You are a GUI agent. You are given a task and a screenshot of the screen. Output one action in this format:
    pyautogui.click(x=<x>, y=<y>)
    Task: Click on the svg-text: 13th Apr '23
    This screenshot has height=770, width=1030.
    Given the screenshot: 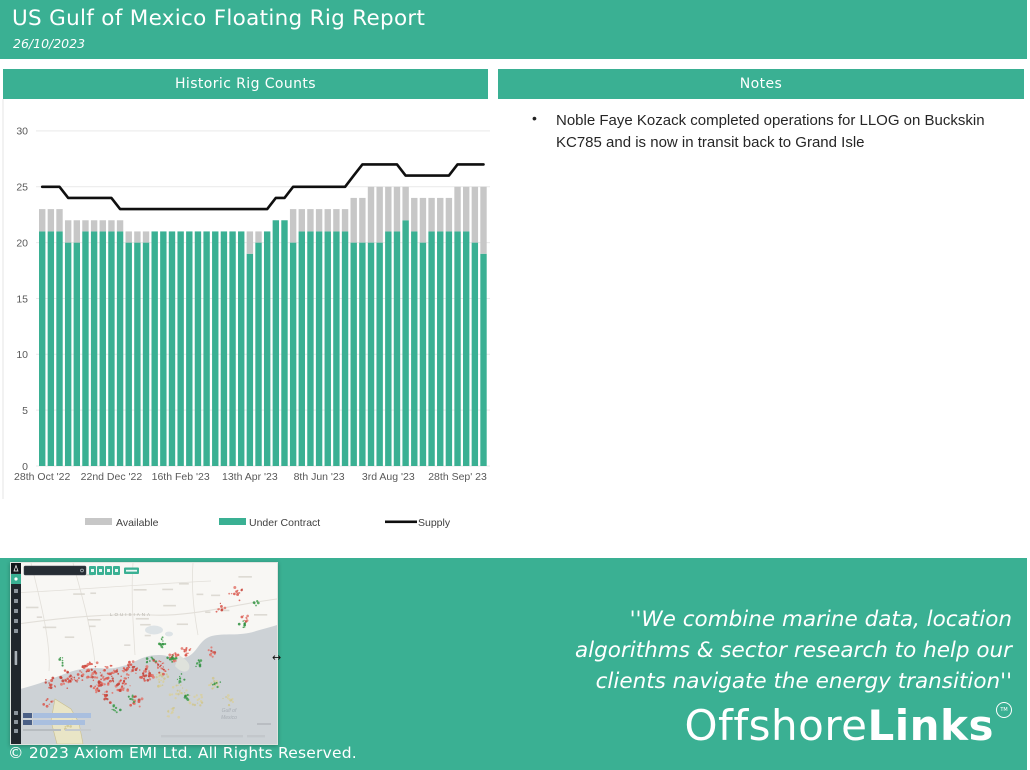 What is the action you would take?
    pyautogui.click(x=250, y=477)
    